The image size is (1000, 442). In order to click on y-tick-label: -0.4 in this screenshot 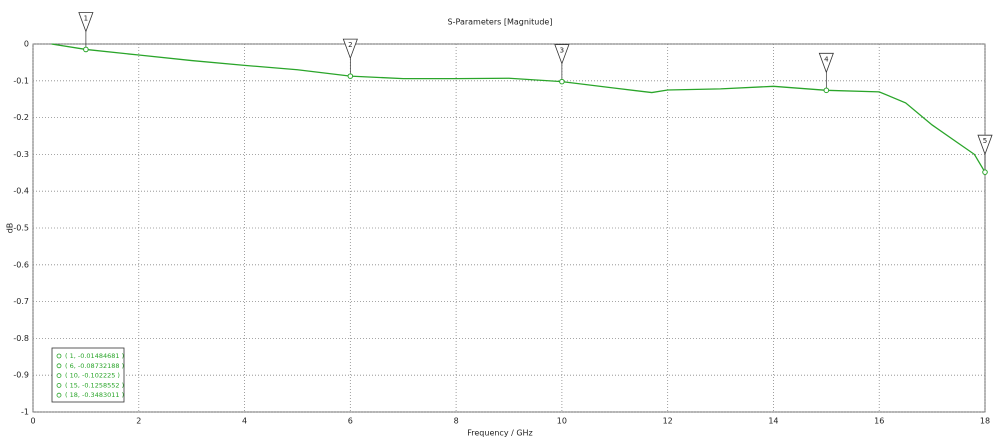, I will do `click(21, 191)`.